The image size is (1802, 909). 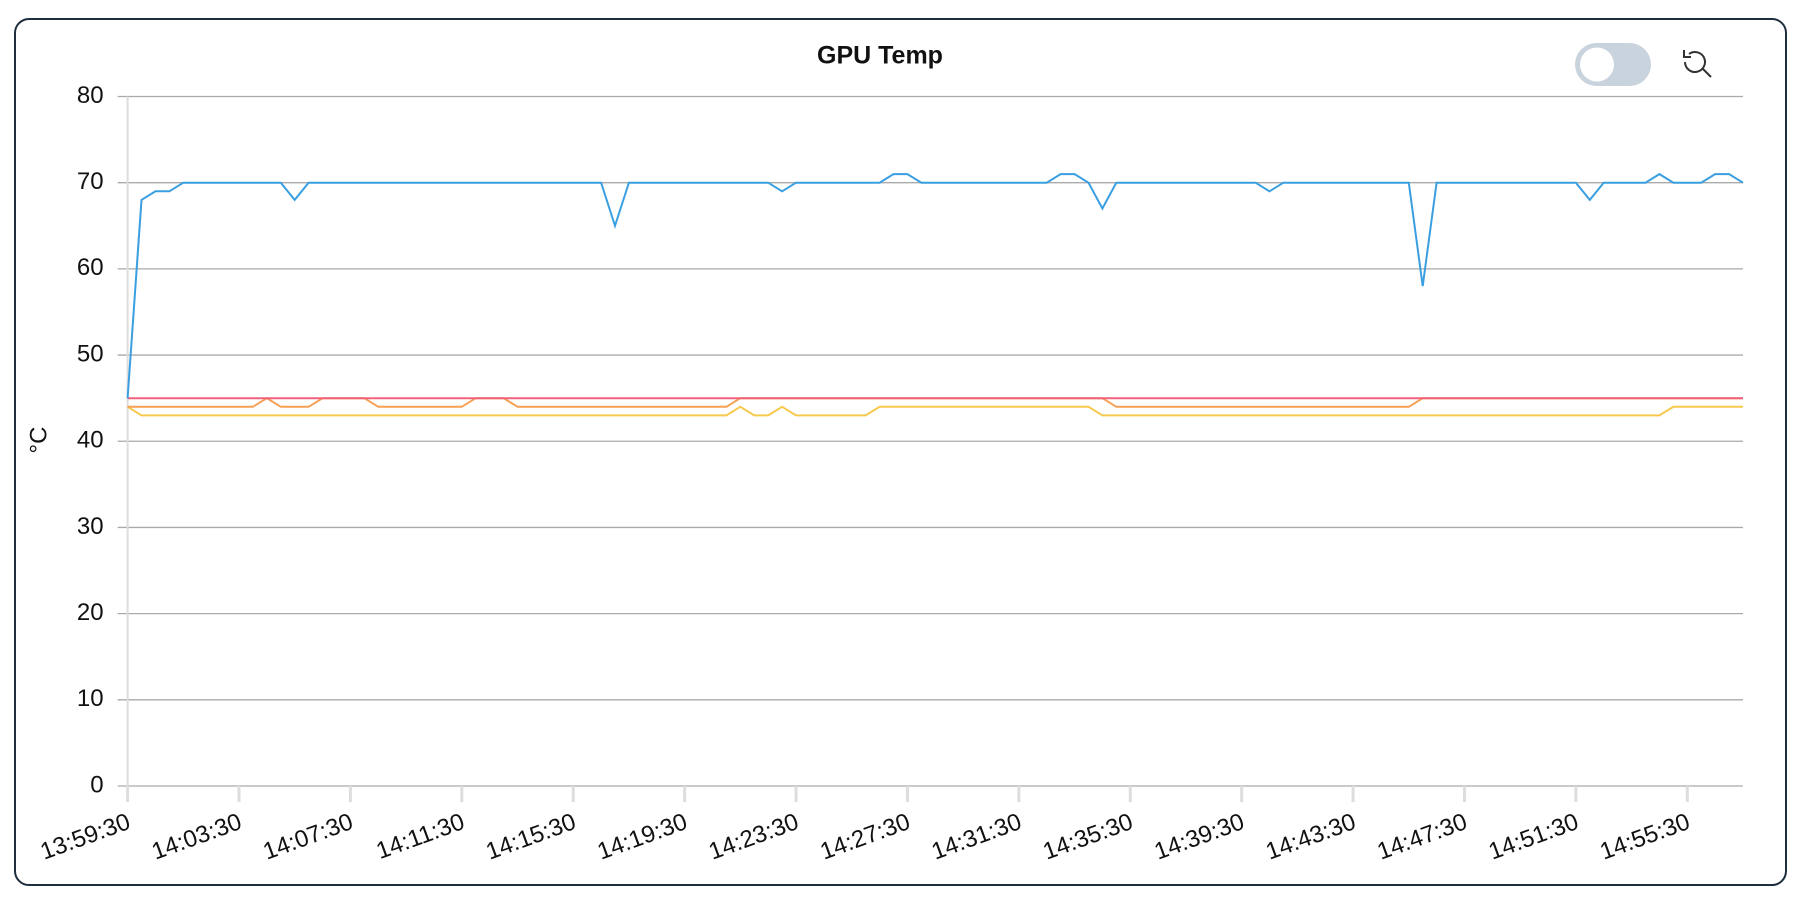 I want to click on toggle, so click(x=1613, y=64).